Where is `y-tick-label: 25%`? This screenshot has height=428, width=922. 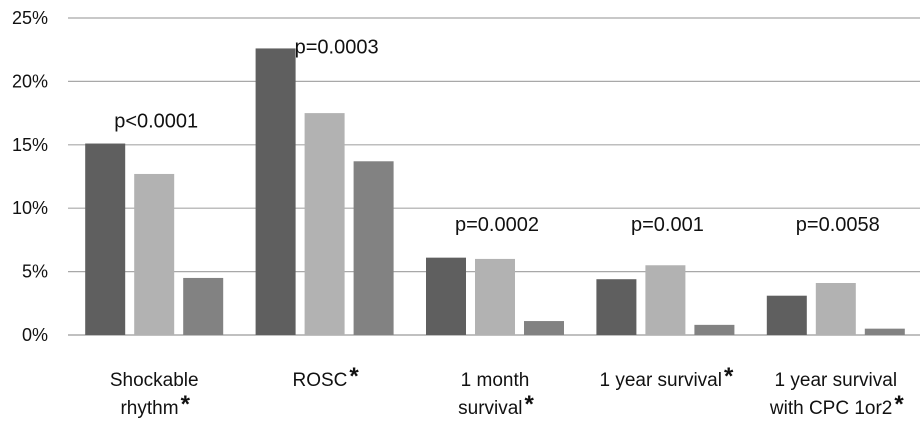 y-tick-label: 25% is located at coordinates (30, 18).